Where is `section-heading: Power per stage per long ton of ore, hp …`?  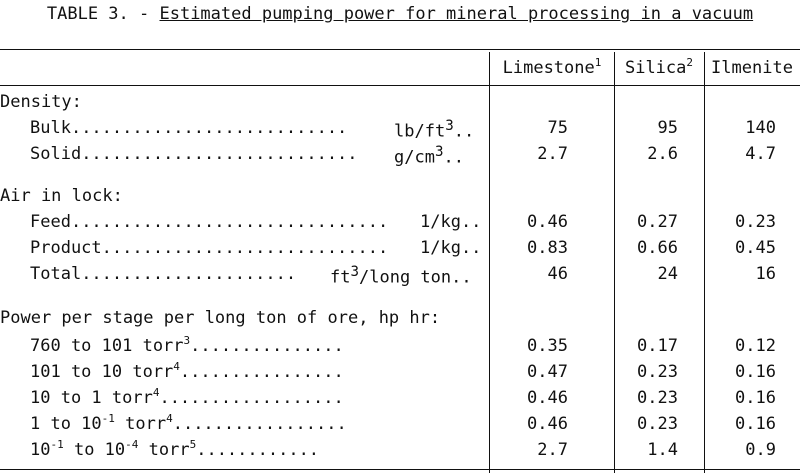 section-heading: Power per stage per long ton of ore, hp … is located at coordinates (220, 318).